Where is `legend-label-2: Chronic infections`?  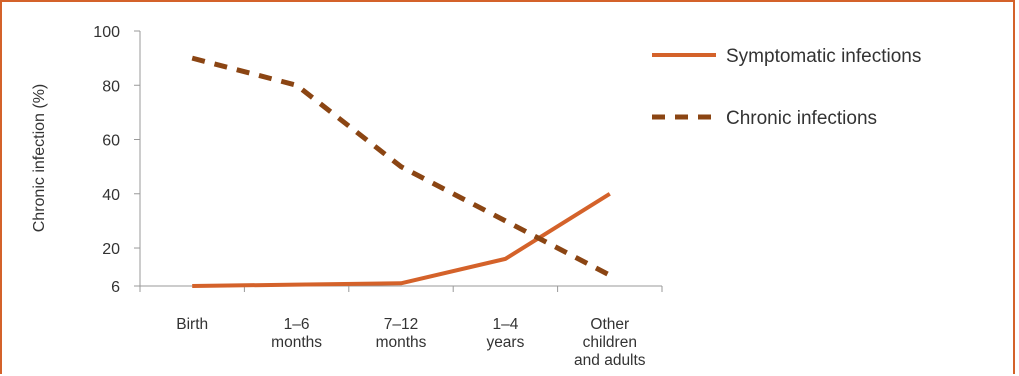 legend-label-2: Chronic infections is located at coordinates (801, 118).